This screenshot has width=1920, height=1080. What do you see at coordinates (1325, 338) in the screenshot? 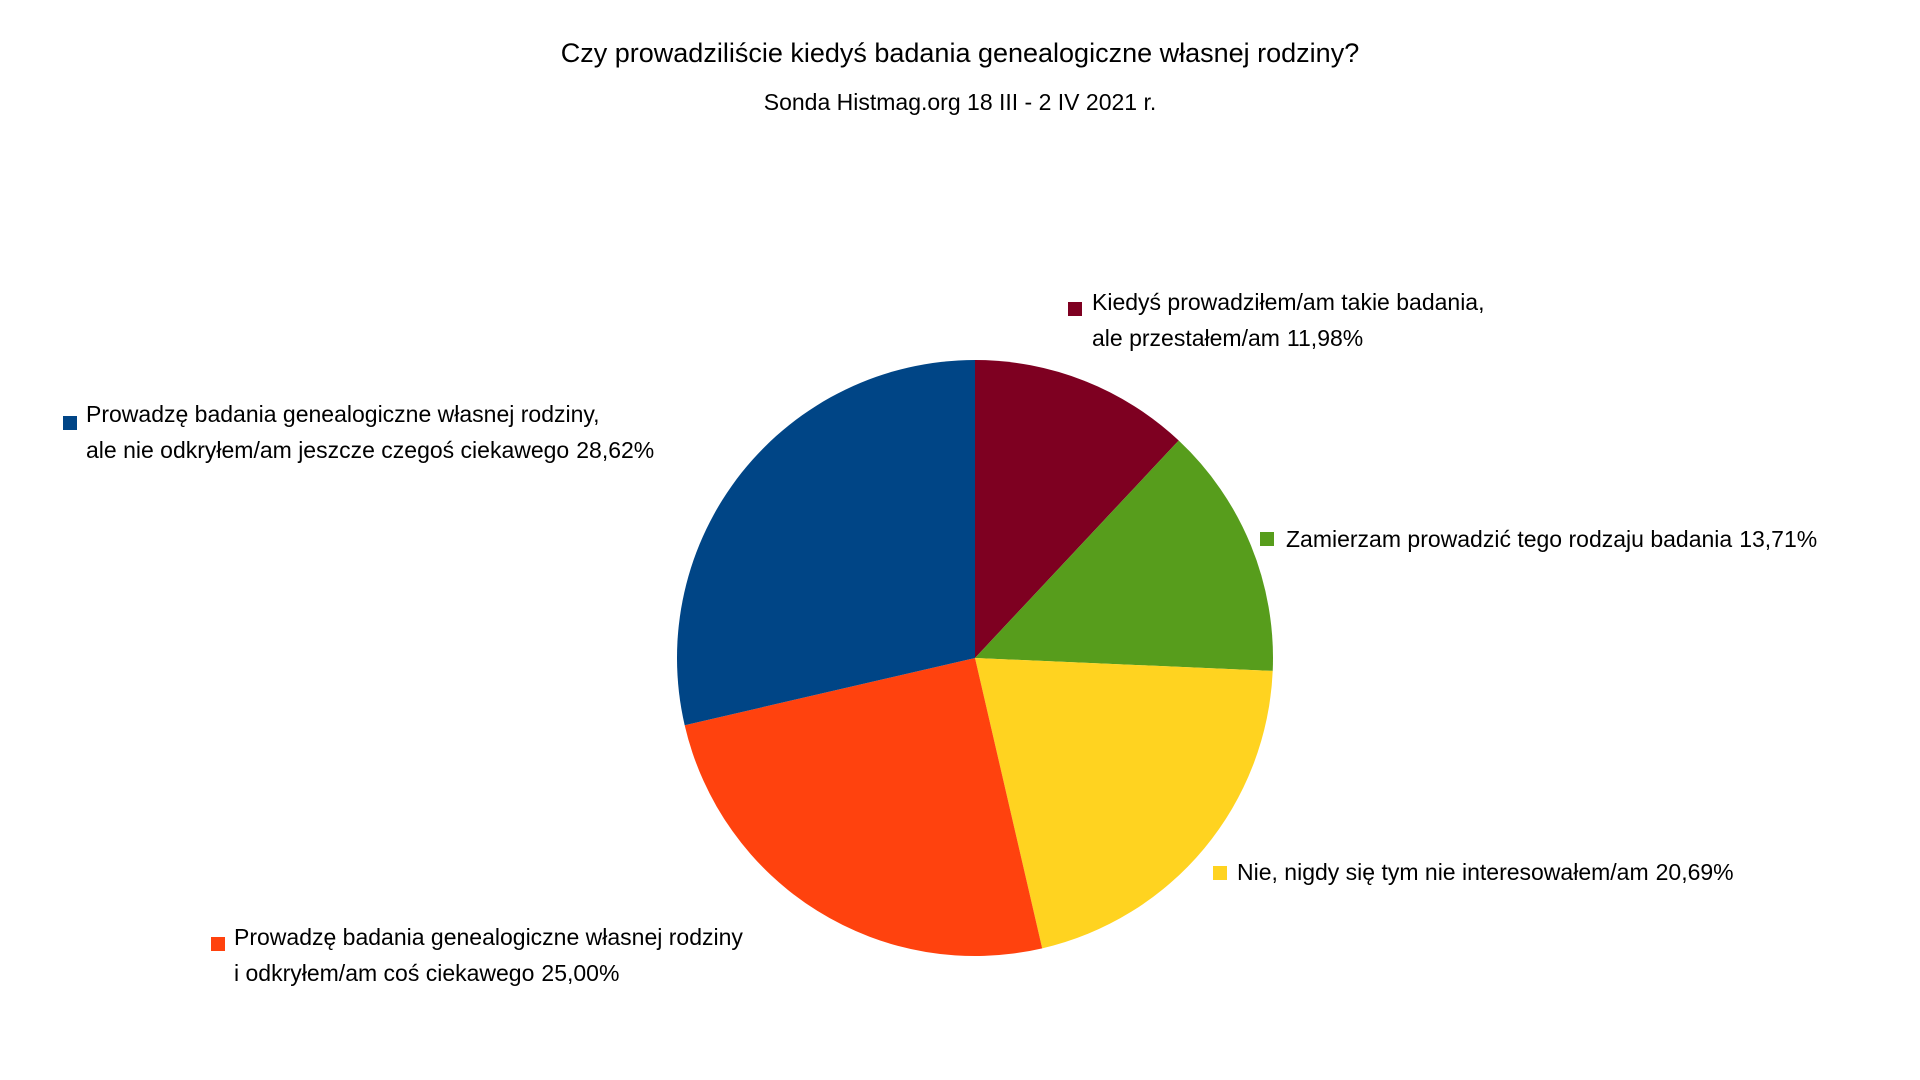
I see `value-label: 11,98%` at bounding box center [1325, 338].